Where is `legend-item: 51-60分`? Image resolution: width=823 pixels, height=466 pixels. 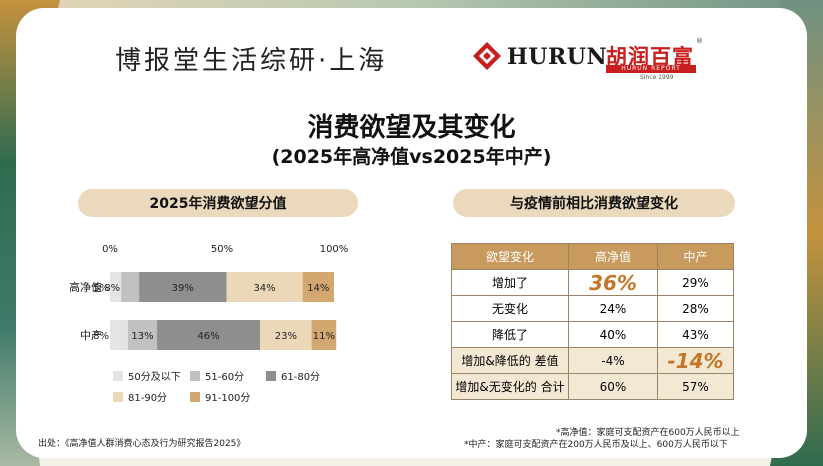
legend-item: 51-60分 is located at coordinates (217, 375).